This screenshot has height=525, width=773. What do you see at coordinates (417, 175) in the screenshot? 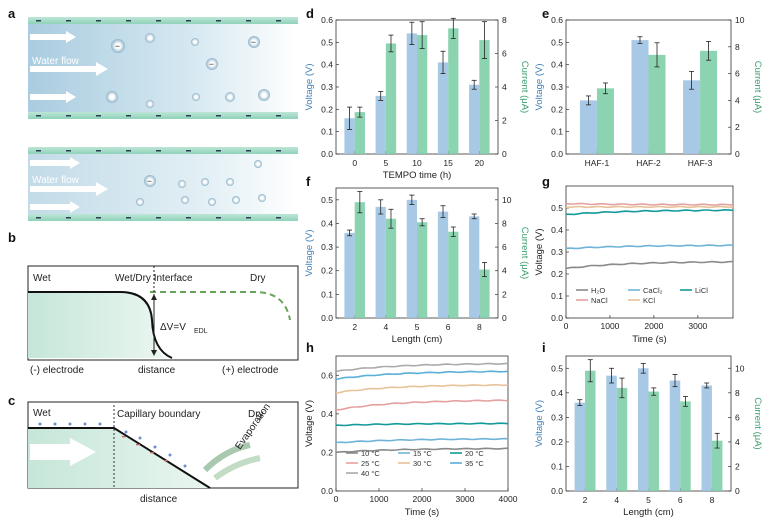
I see `x-axis-label: TEMPO time (h)` at bounding box center [417, 175].